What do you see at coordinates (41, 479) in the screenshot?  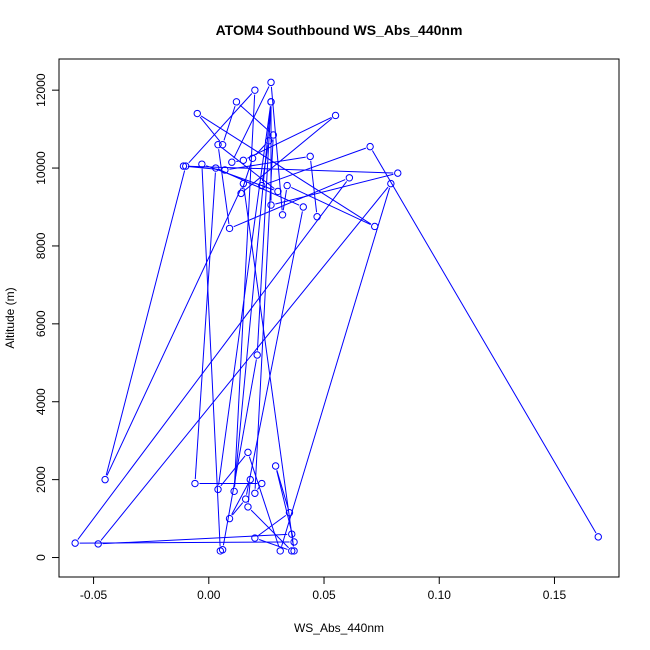 I see `y-tick-label: 2000` at bounding box center [41, 479].